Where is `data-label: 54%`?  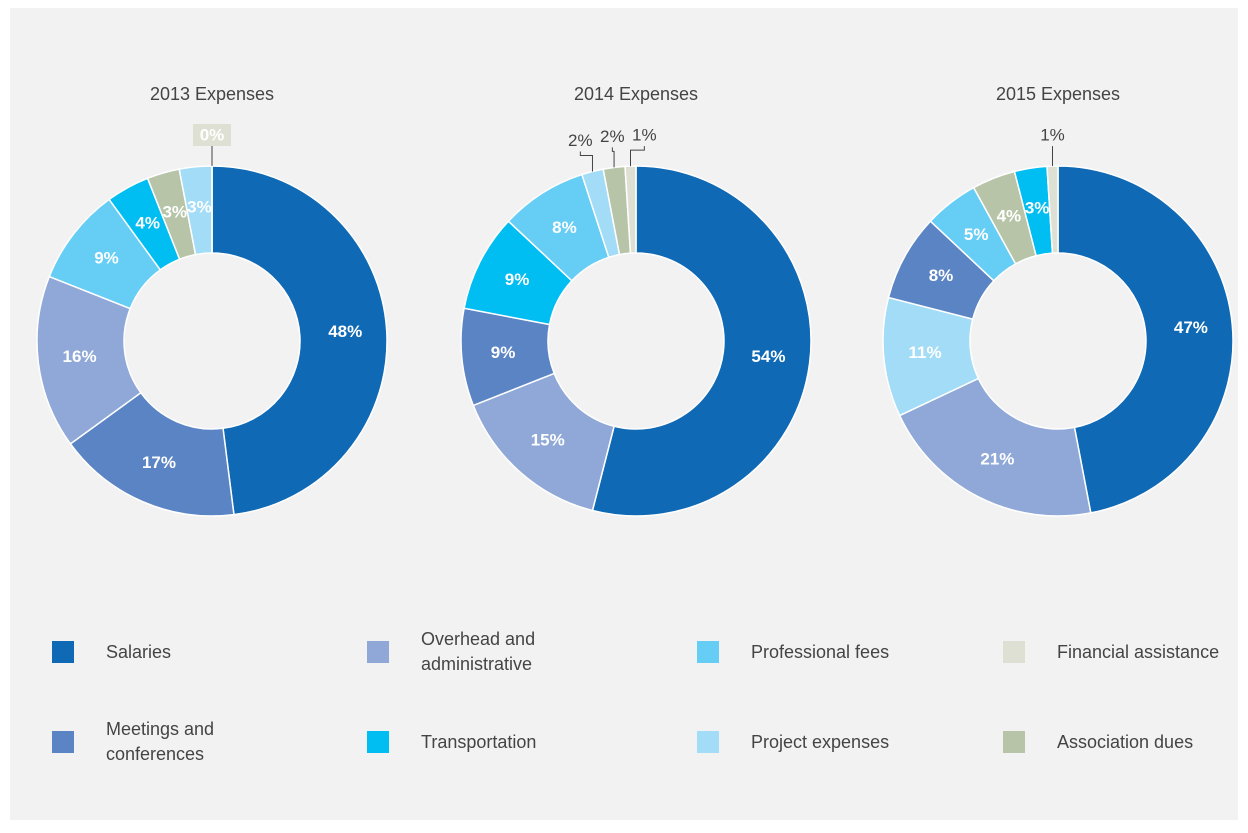
data-label: 54% is located at coordinates (768, 356).